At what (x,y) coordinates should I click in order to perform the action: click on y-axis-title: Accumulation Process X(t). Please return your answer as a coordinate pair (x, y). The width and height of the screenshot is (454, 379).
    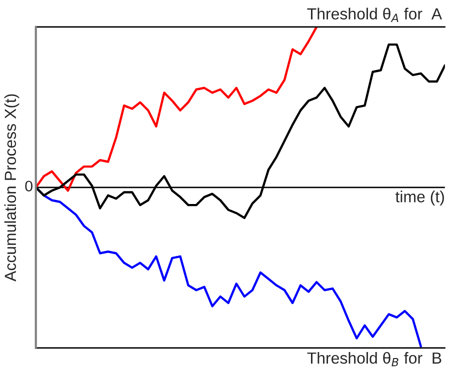
    Looking at the image, I should click on (12, 188).